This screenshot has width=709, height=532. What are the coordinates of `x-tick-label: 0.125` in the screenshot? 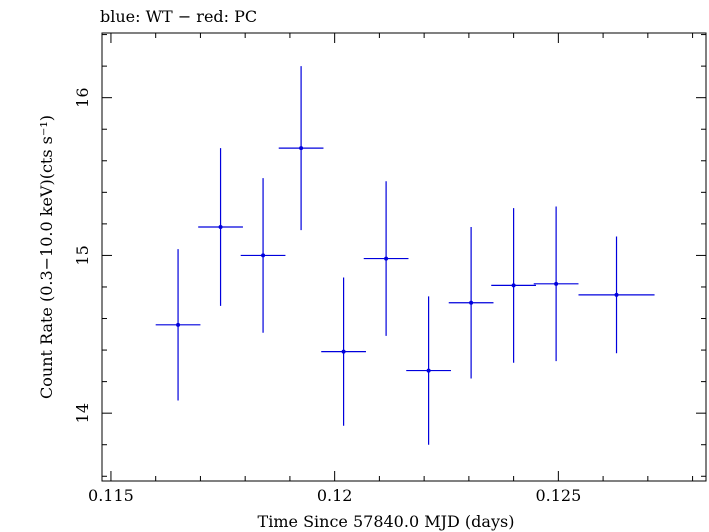 It's located at (558, 495).